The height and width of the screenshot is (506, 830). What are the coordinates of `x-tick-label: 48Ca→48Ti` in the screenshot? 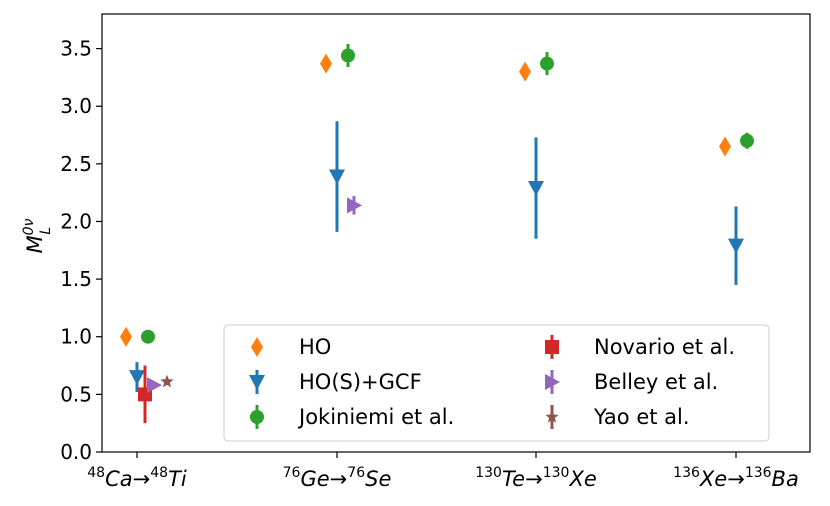 It's located at (137, 478).